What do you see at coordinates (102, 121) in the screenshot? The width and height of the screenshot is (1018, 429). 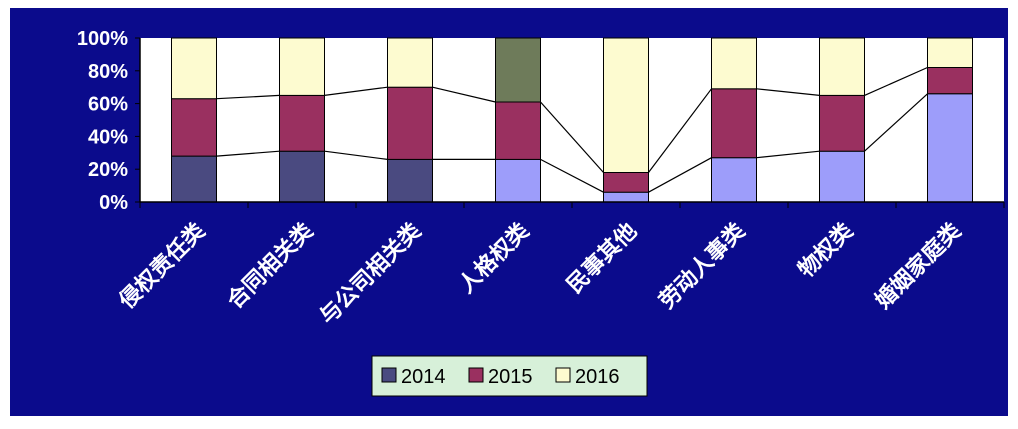 I see `y-tick-labels: 0% 20% 40% 60% 80% 100%` at bounding box center [102, 121].